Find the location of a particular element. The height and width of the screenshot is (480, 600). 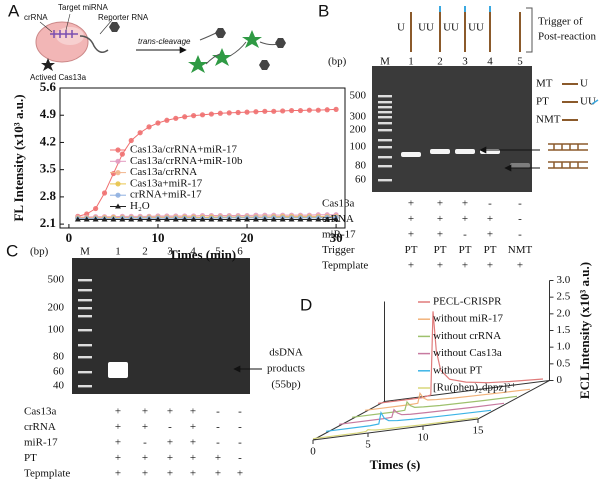

fluor-star is located at coordinates (198, 64).